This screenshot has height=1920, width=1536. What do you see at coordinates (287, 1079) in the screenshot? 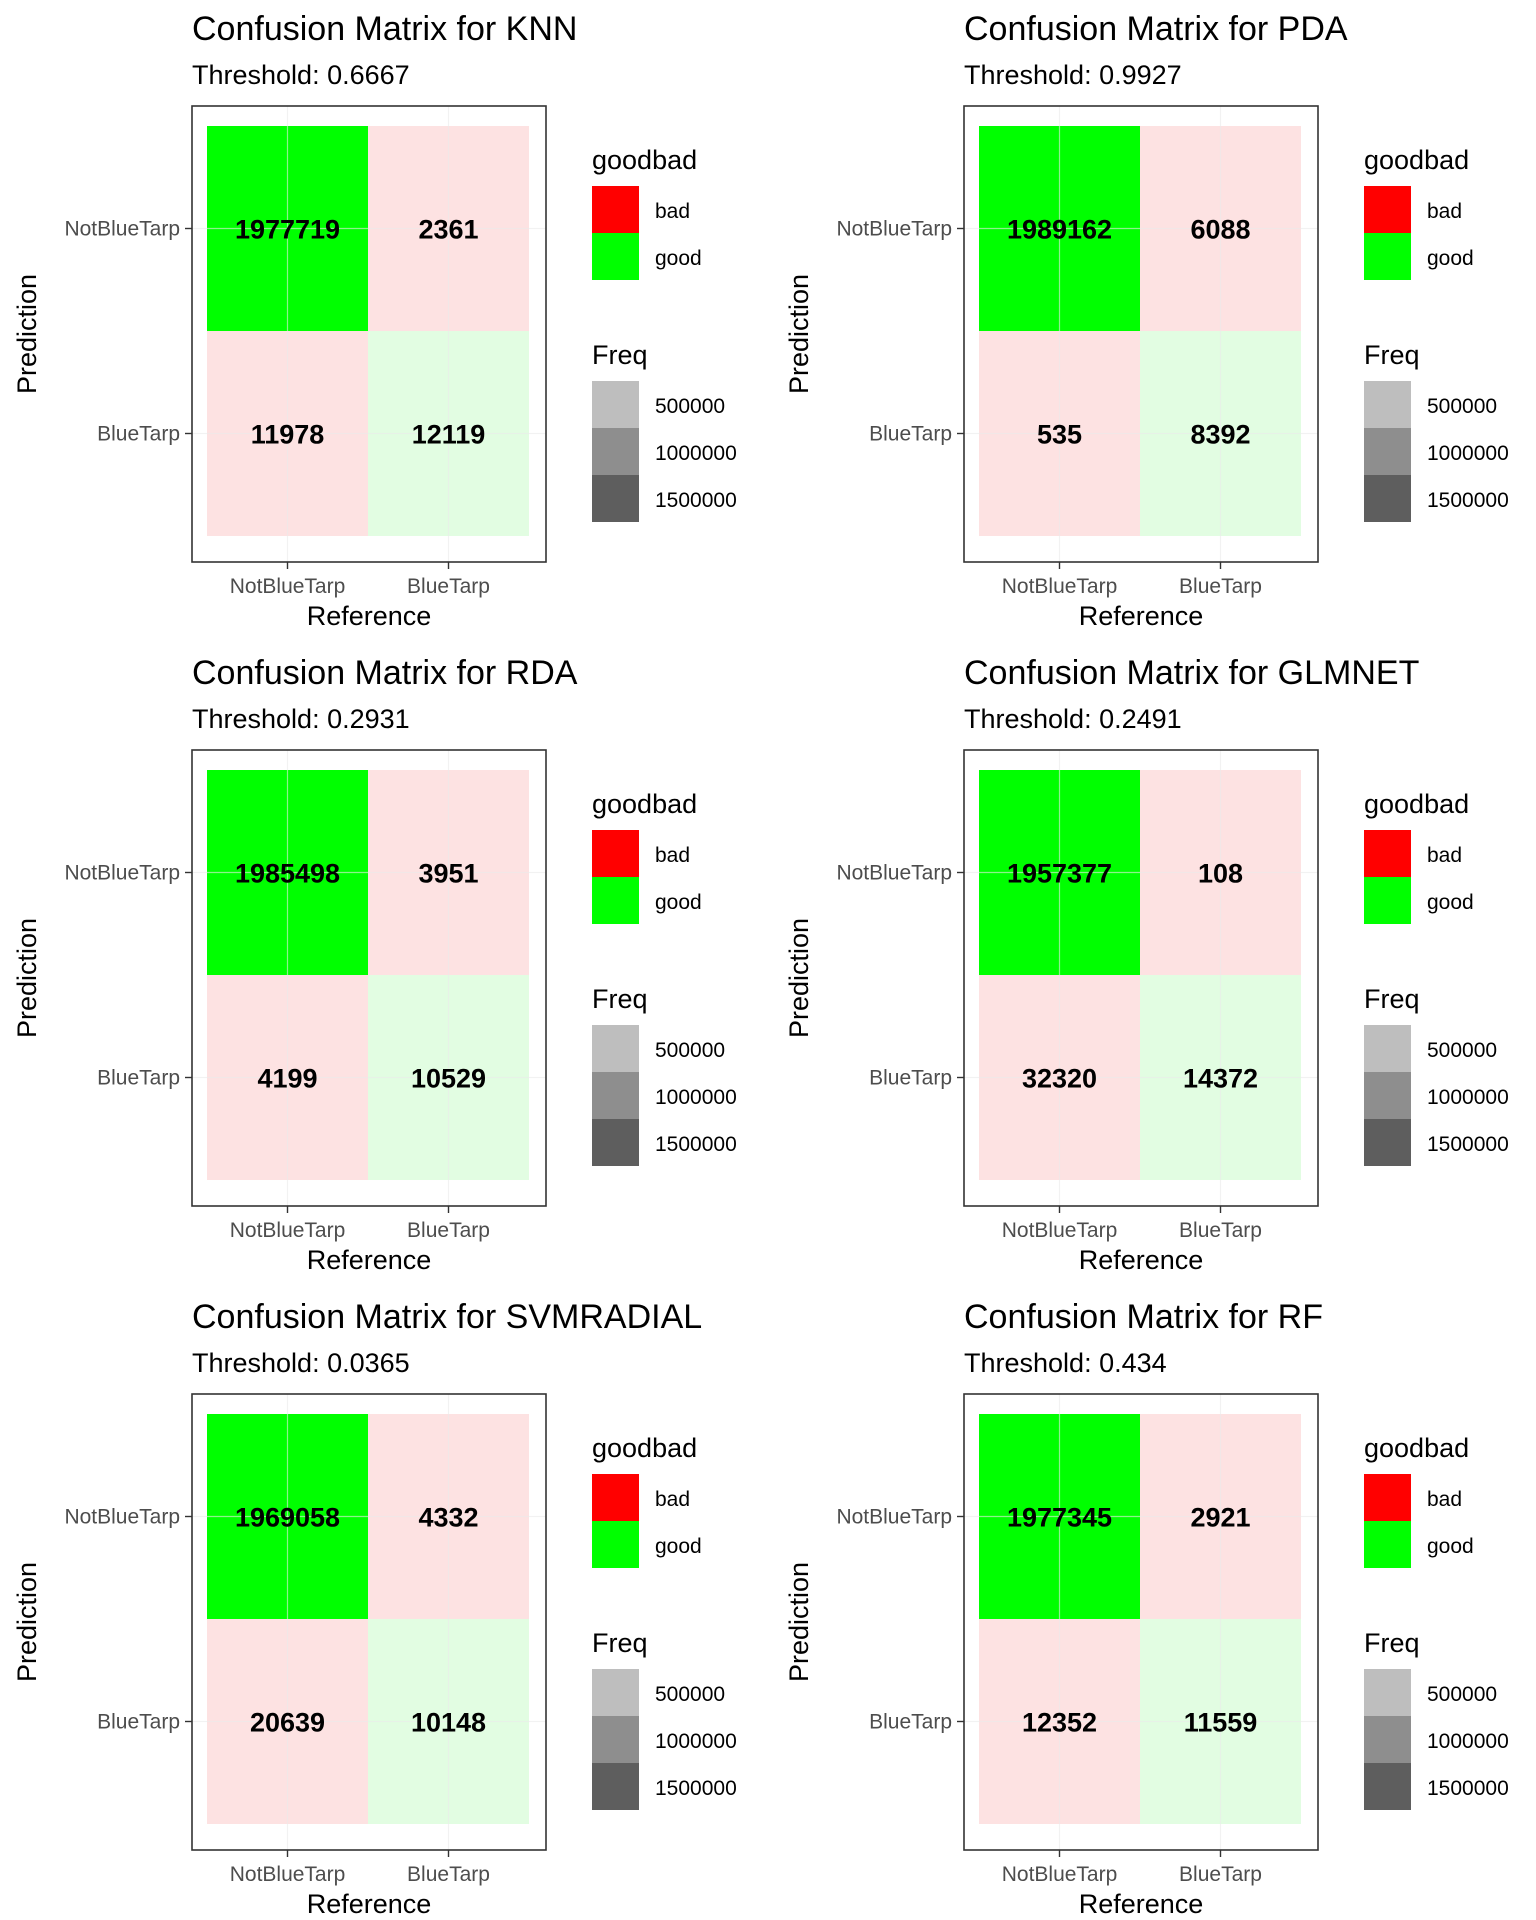
I see `cell-value-label: 4199` at bounding box center [287, 1079].